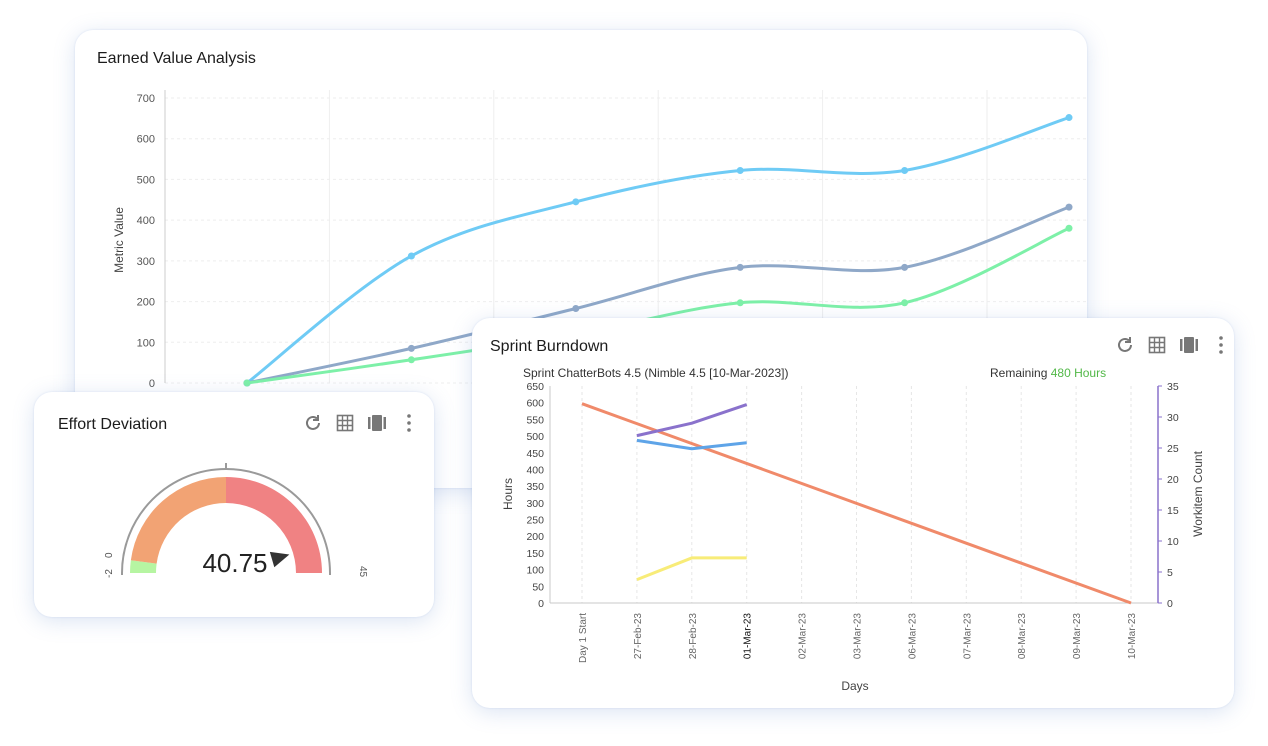 This screenshot has height=746, width=1268. Describe the element at coordinates (549, 346) in the screenshot. I see `sprint-burndown-title: Sprint Burndown` at that location.